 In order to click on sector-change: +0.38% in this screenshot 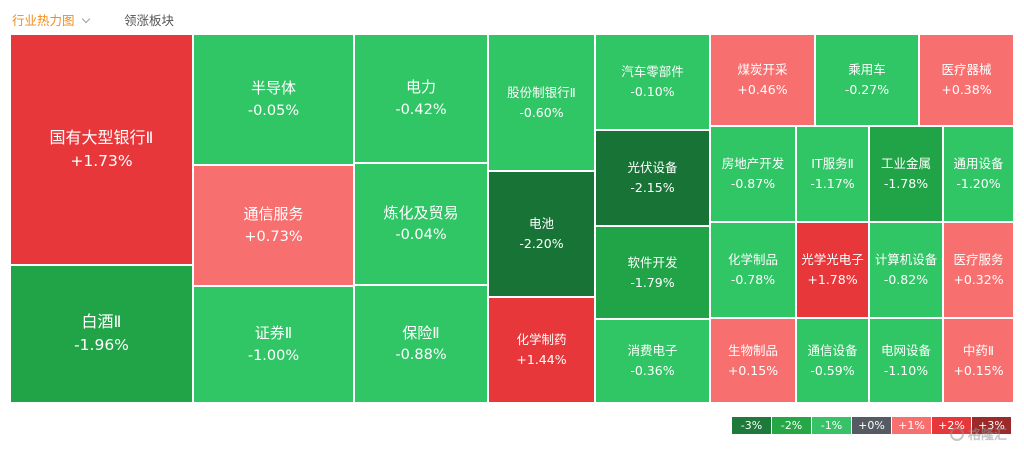, I will do `click(966, 89)`.